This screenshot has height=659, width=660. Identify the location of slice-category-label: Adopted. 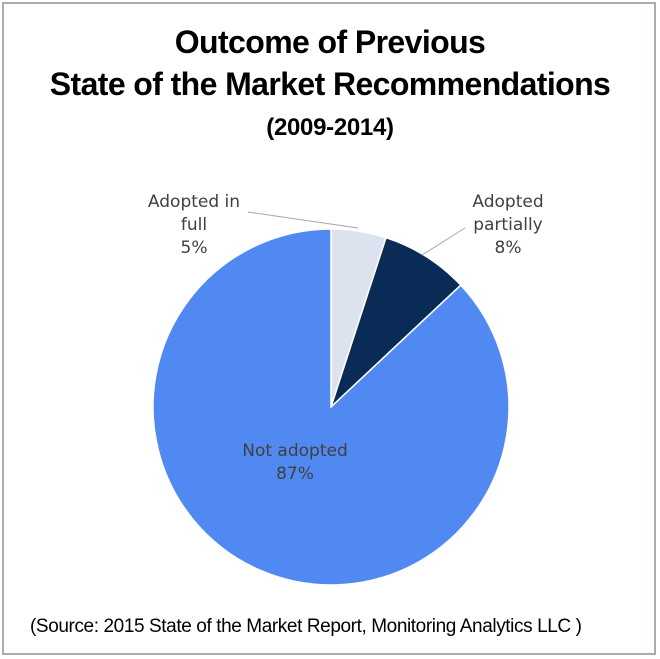
(507, 202).